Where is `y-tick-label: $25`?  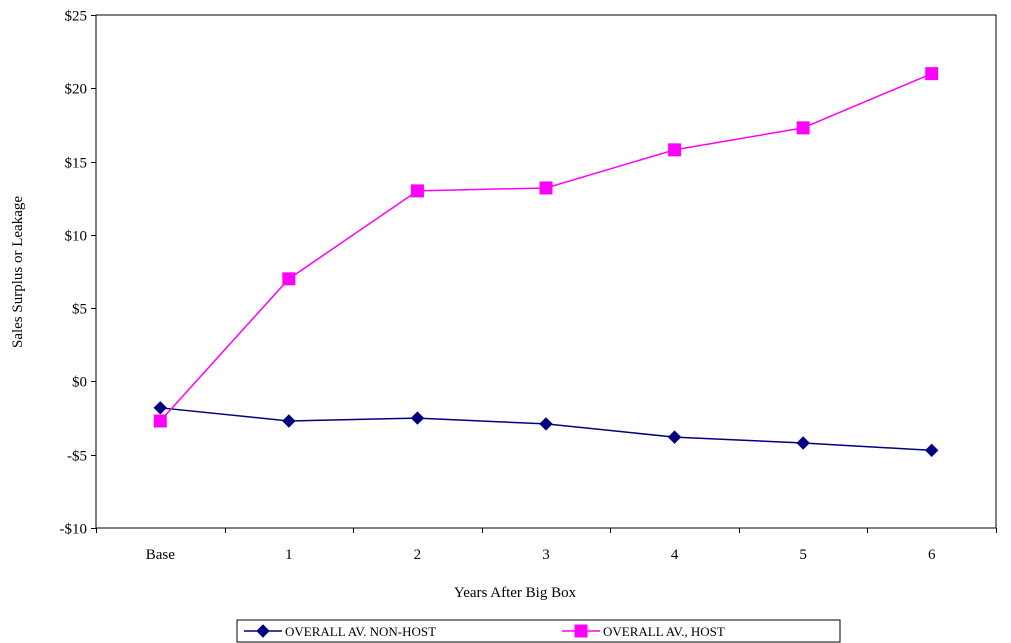 y-tick-label: $25 is located at coordinates (76, 17).